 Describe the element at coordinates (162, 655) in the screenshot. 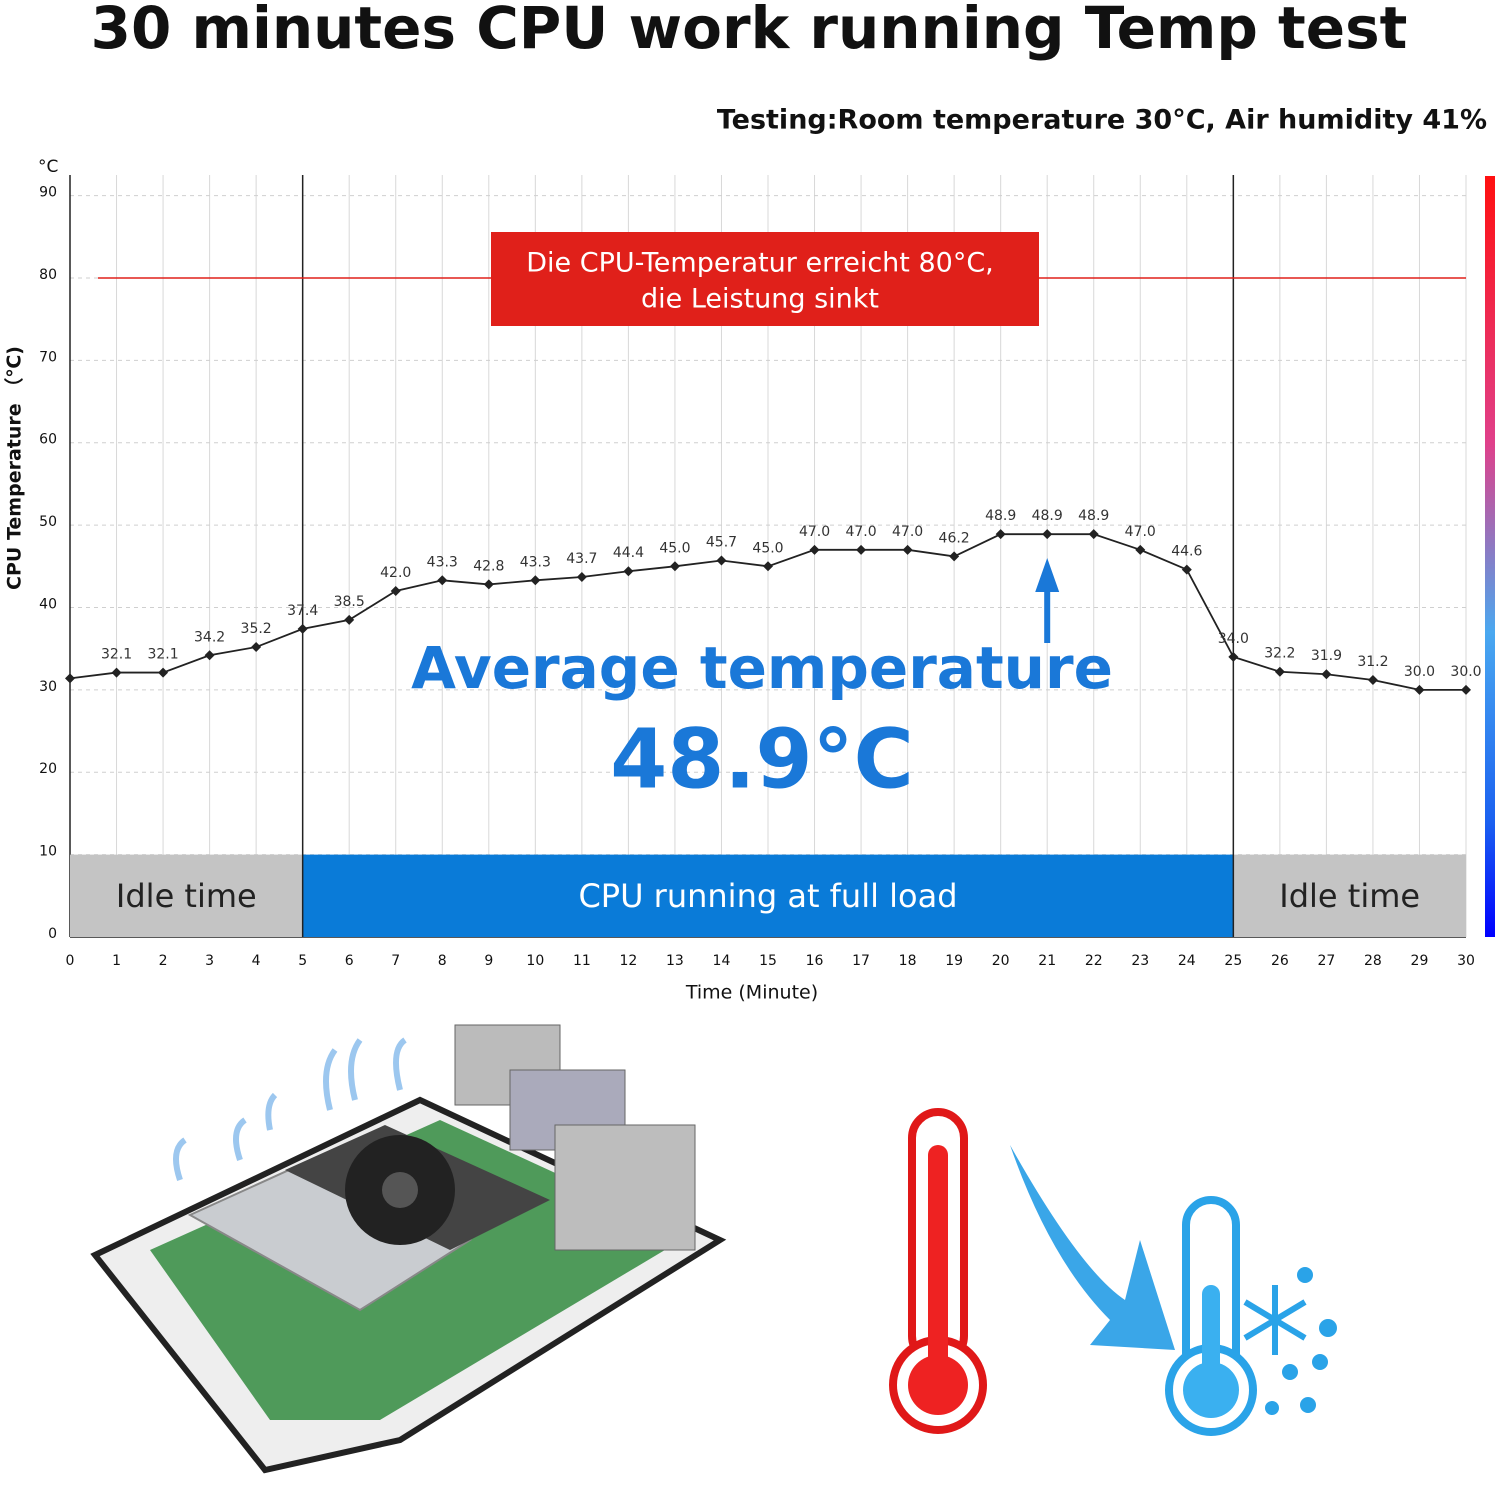

I see `data-label: 32.1` at that location.